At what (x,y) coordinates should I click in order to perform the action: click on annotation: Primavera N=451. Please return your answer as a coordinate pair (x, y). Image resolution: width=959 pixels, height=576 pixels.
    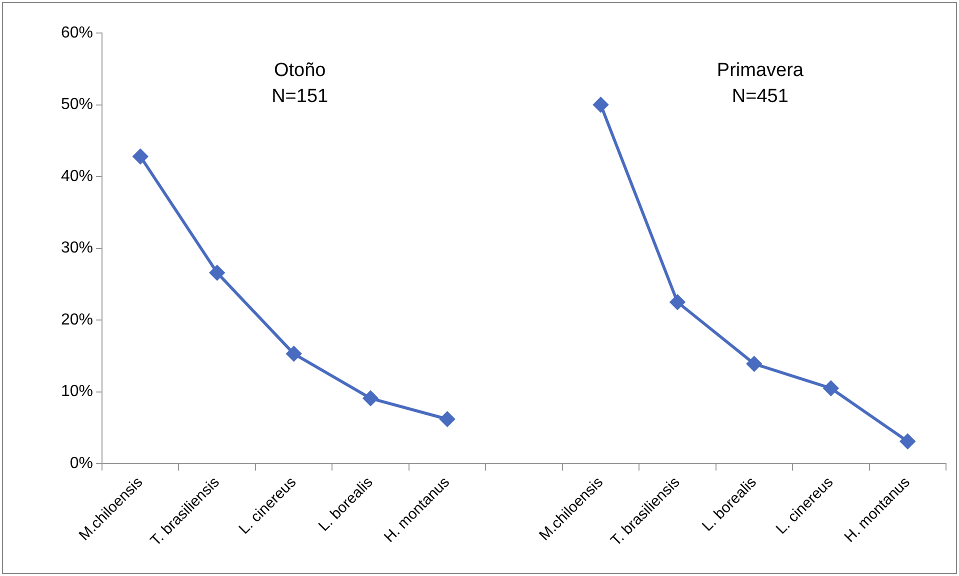
    Looking at the image, I should click on (760, 84).